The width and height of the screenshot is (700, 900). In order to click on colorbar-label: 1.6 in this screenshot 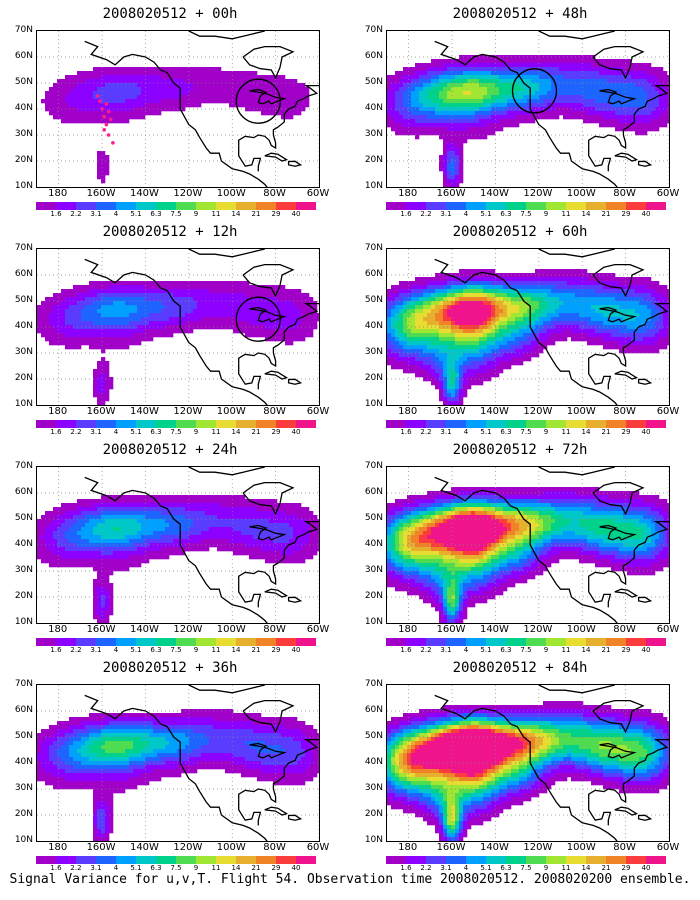, I will do `click(406, 214)`.